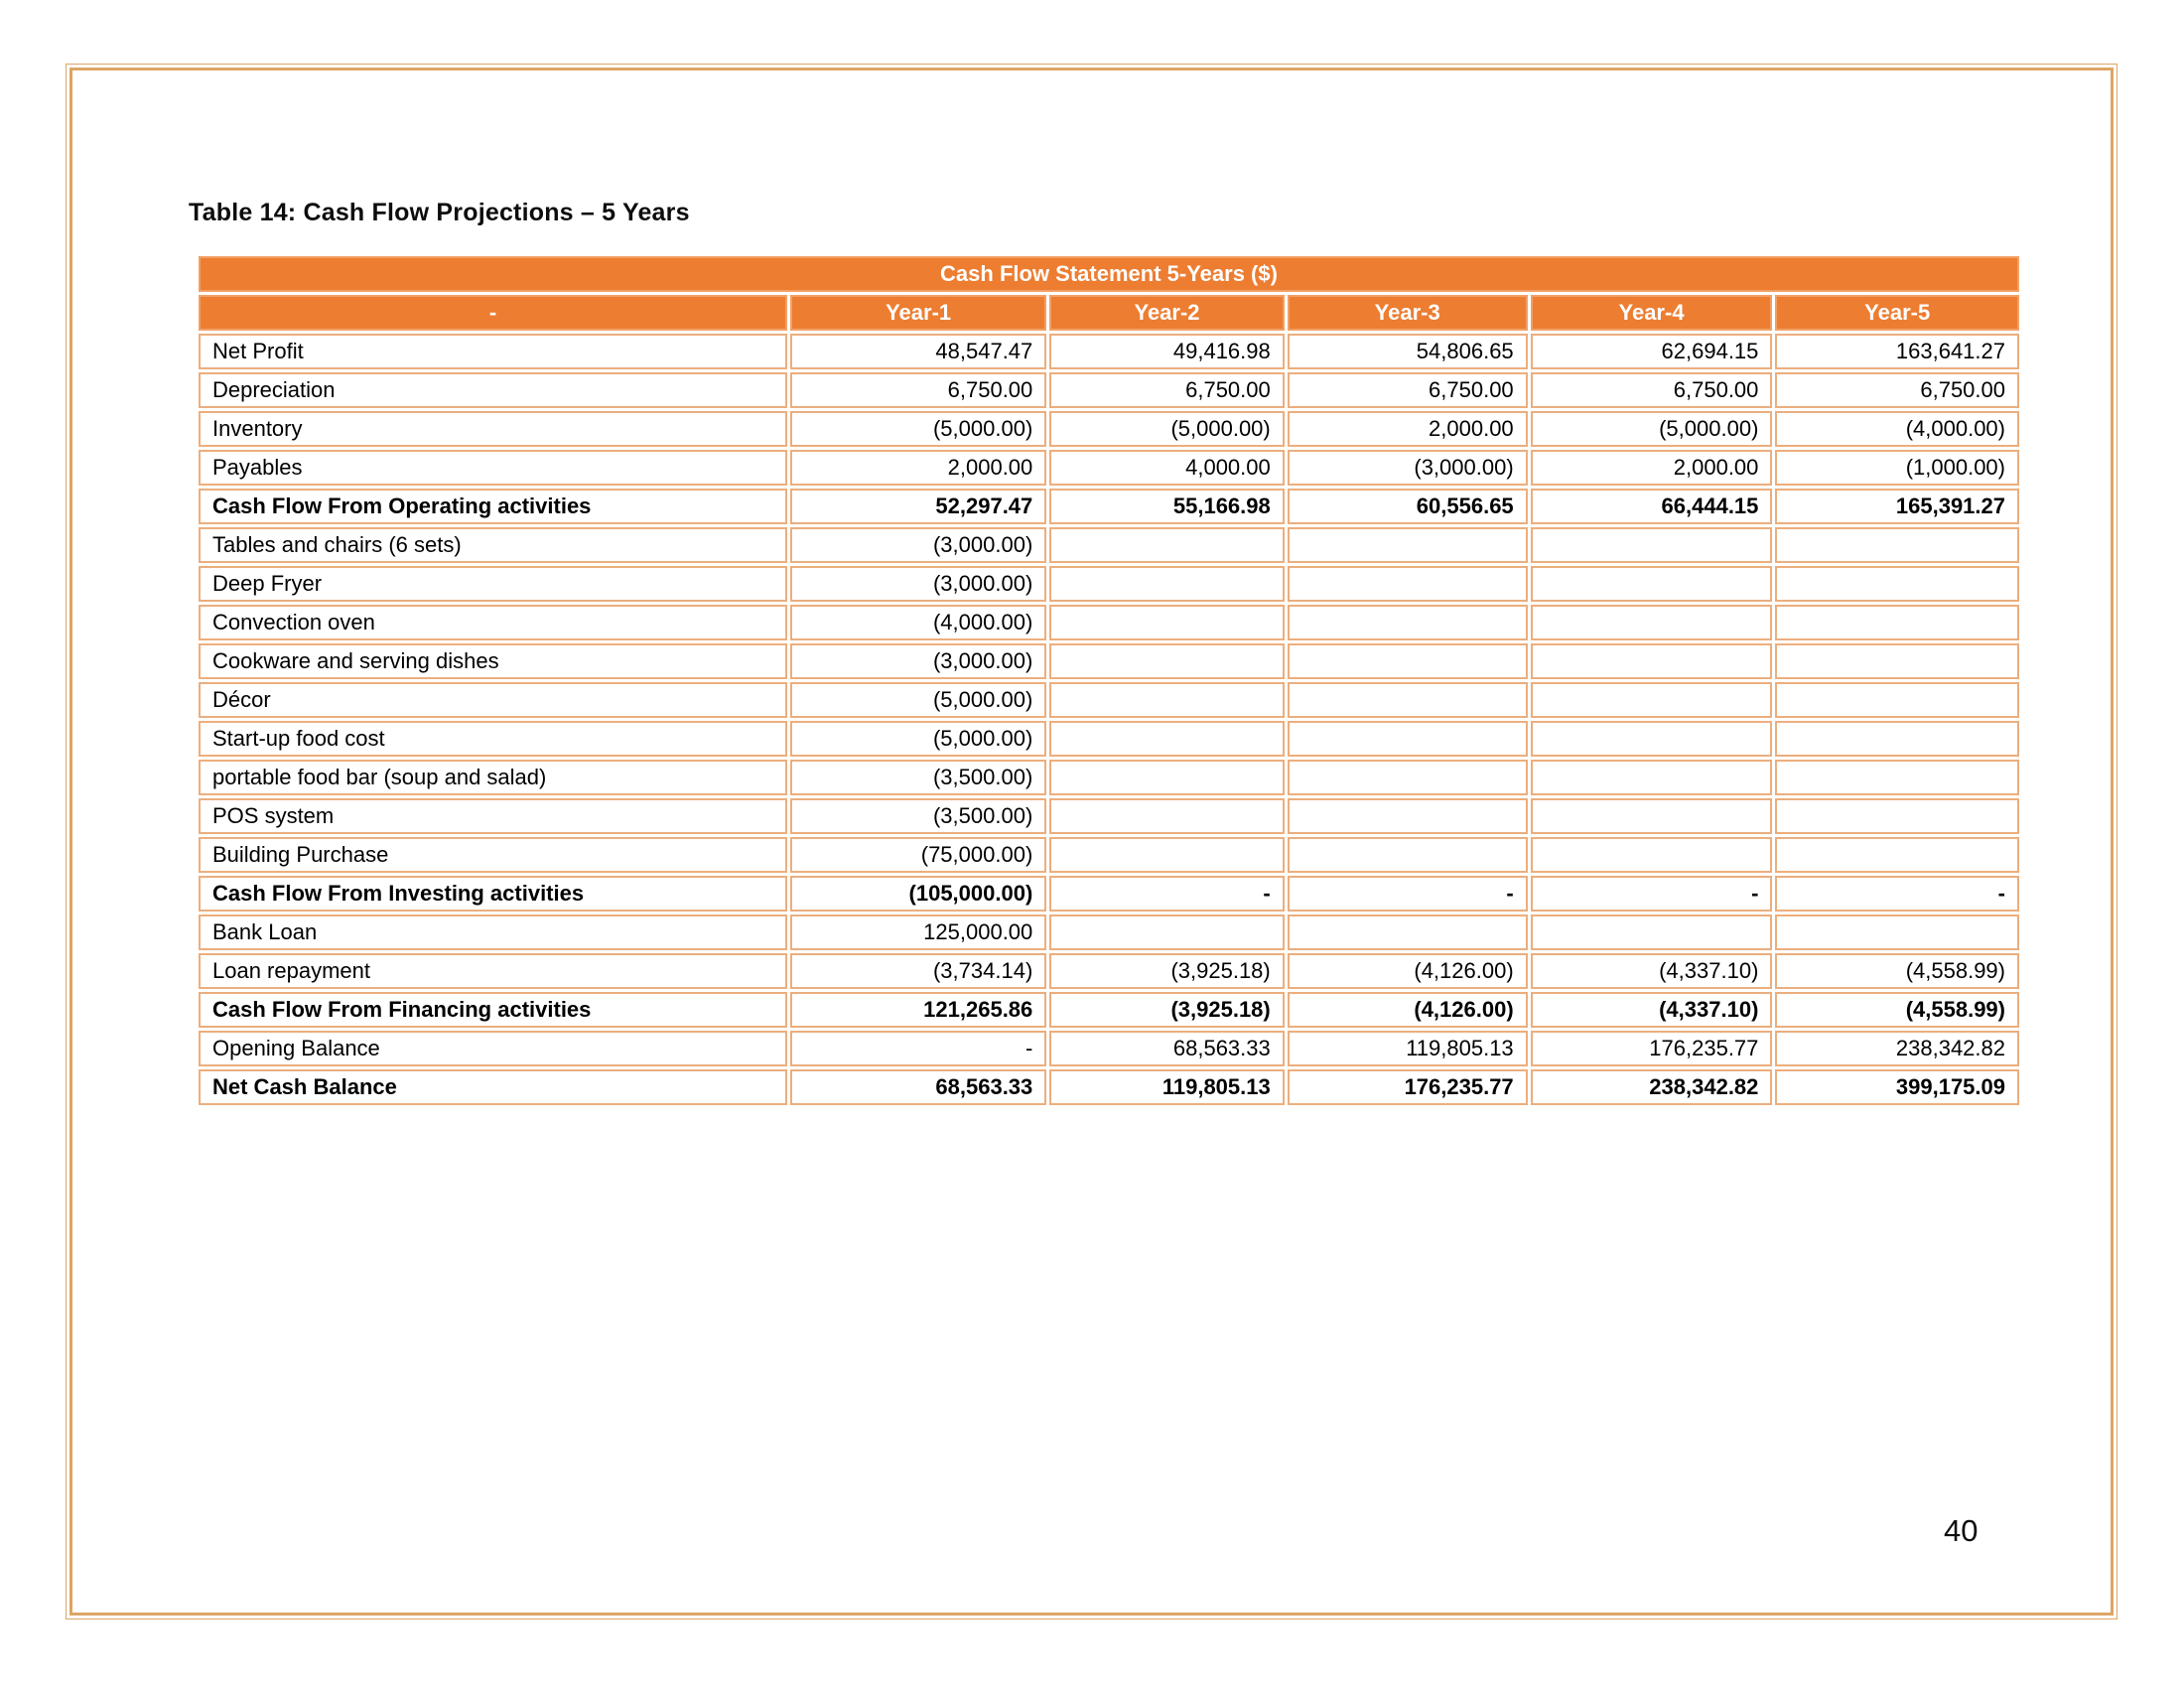 The width and height of the screenshot is (2184, 1688). I want to click on row-value: (105,000.00), so click(918, 894).